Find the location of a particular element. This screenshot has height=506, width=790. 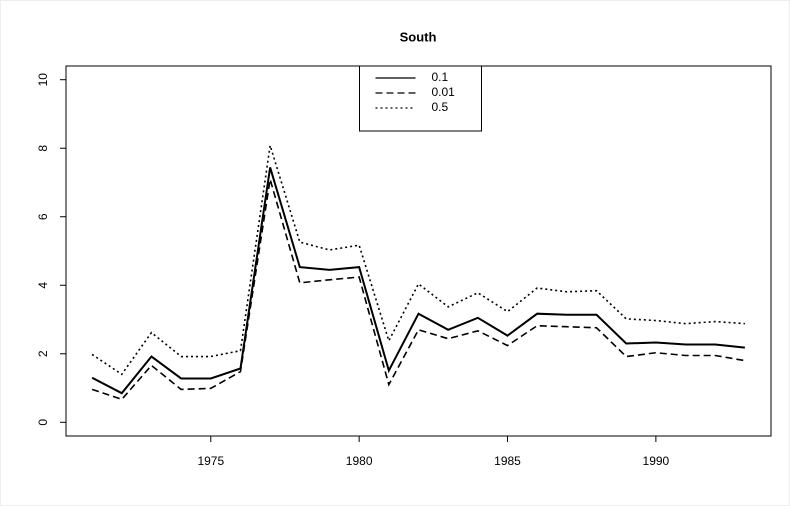

y-tick-label: 4 is located at coordinates (43, 285).